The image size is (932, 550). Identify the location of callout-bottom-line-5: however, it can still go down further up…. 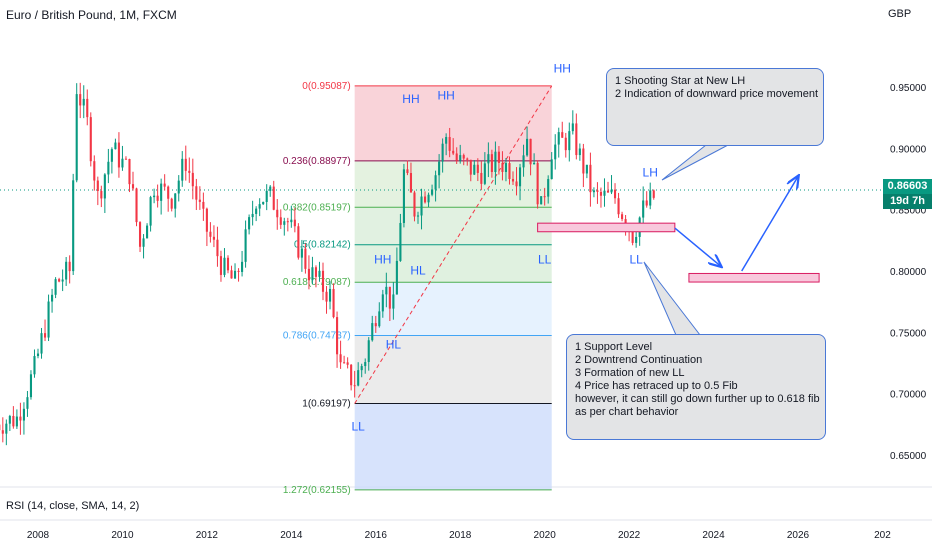
(697, 399).